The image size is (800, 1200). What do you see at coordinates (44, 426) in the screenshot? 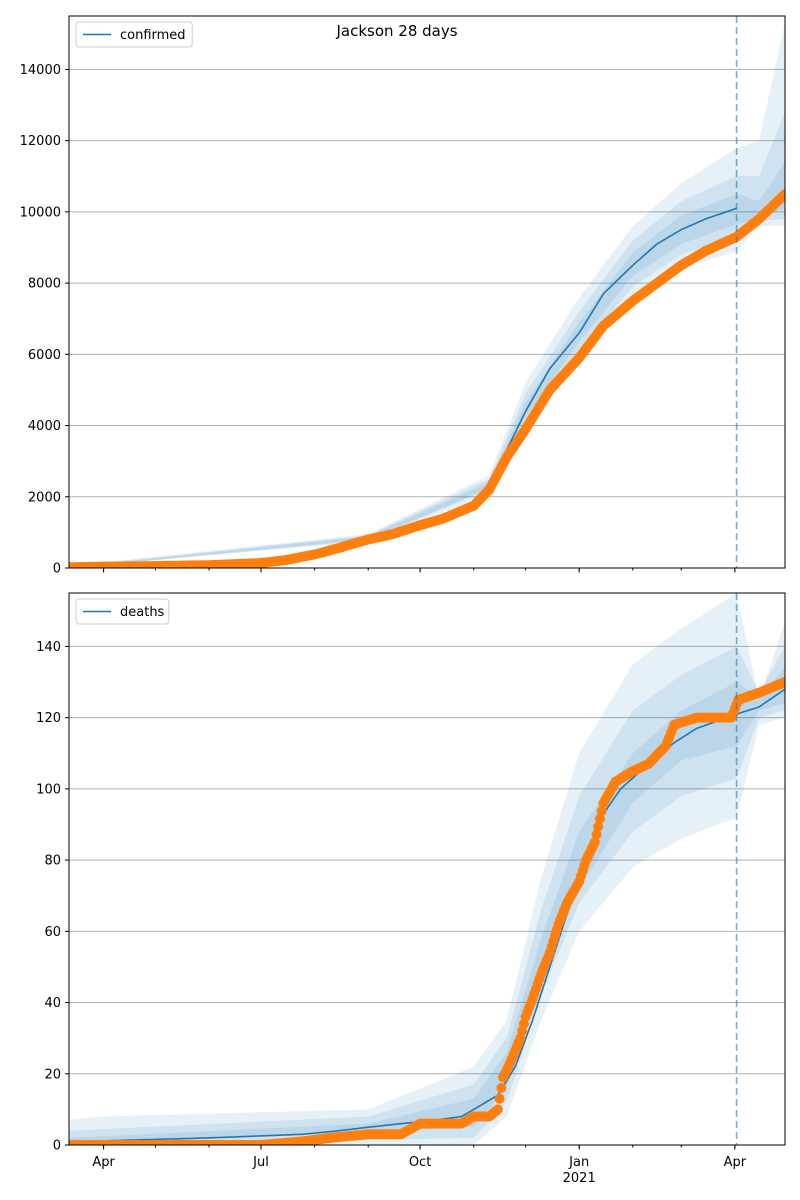
I see `y-tick-label: 4000` at bounding box center [44, 426].